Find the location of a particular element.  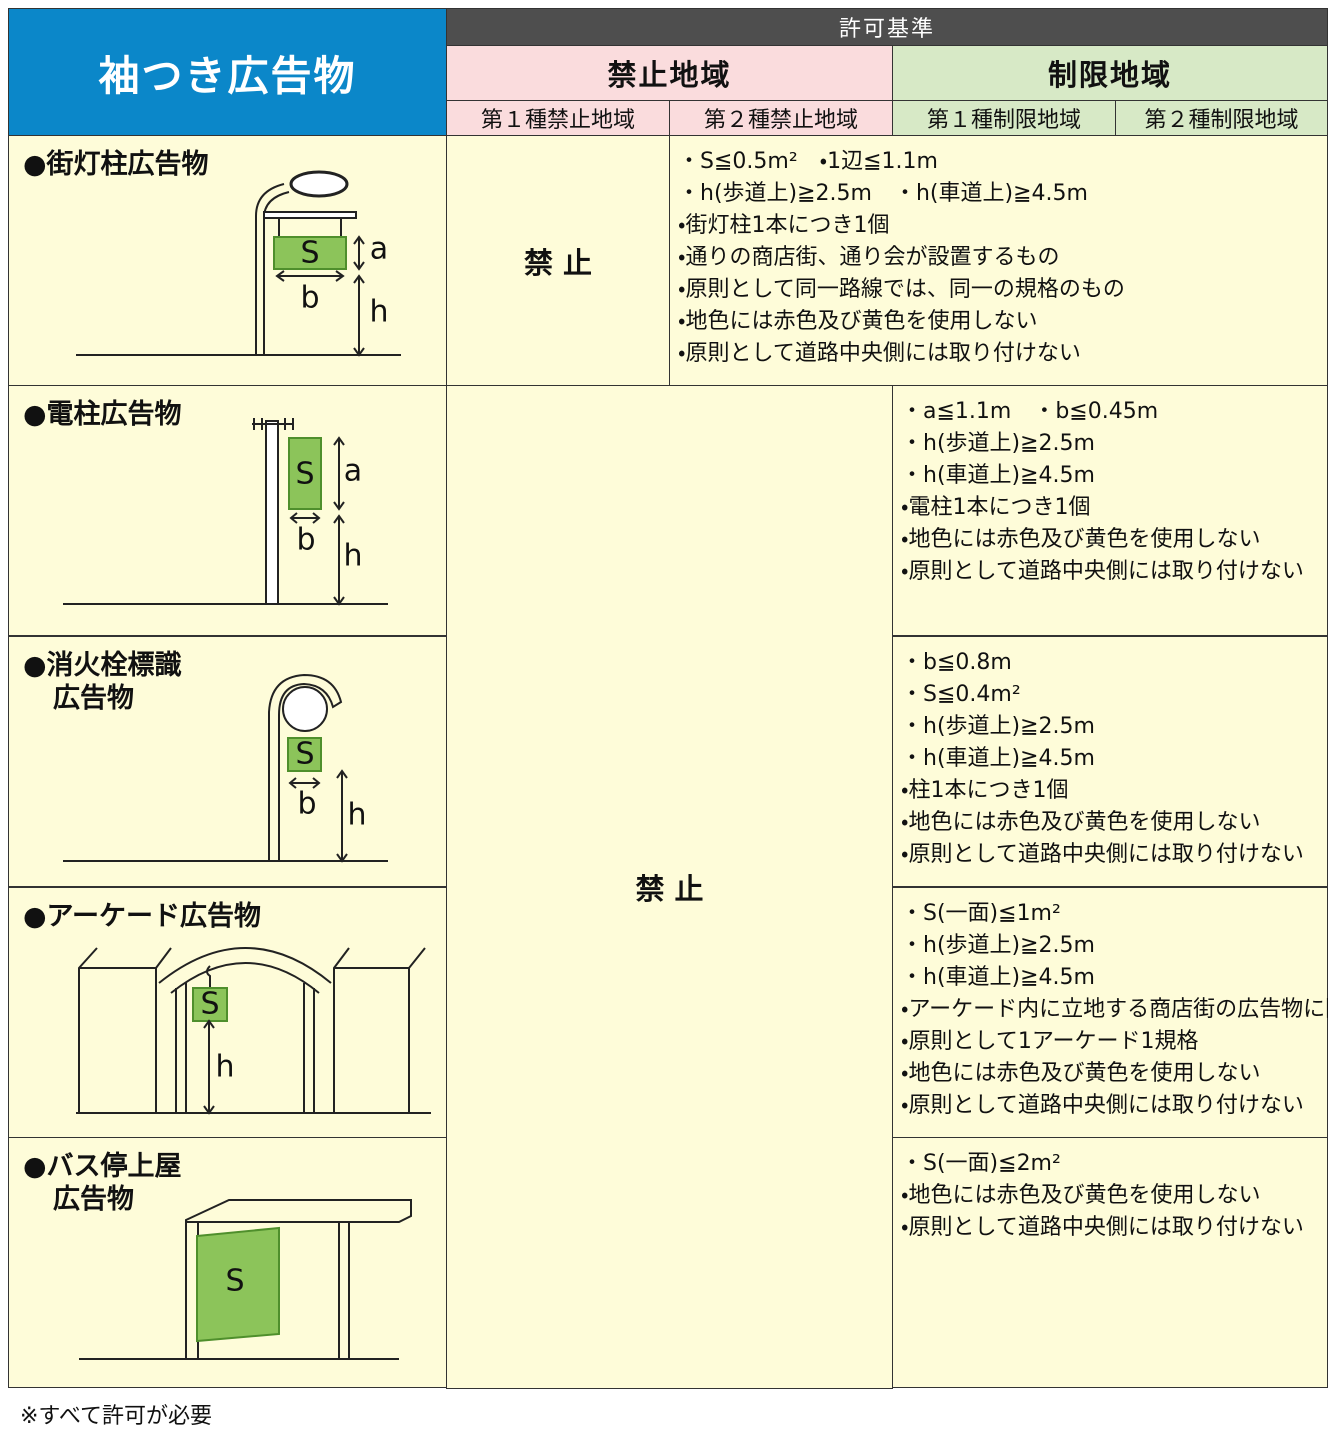

item-cell: S b h ●消火栓標識 広告物 is located at coordinates (227, 761).